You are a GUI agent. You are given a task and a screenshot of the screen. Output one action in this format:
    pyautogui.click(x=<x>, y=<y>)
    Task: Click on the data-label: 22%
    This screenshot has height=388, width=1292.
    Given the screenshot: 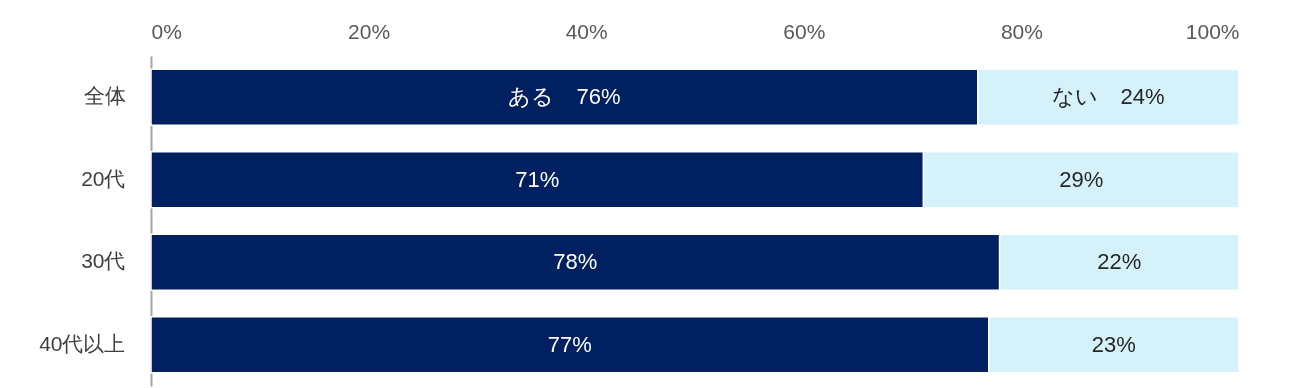 What is the action you would take?
    pyautogui.click(x=1119, y=262)
    